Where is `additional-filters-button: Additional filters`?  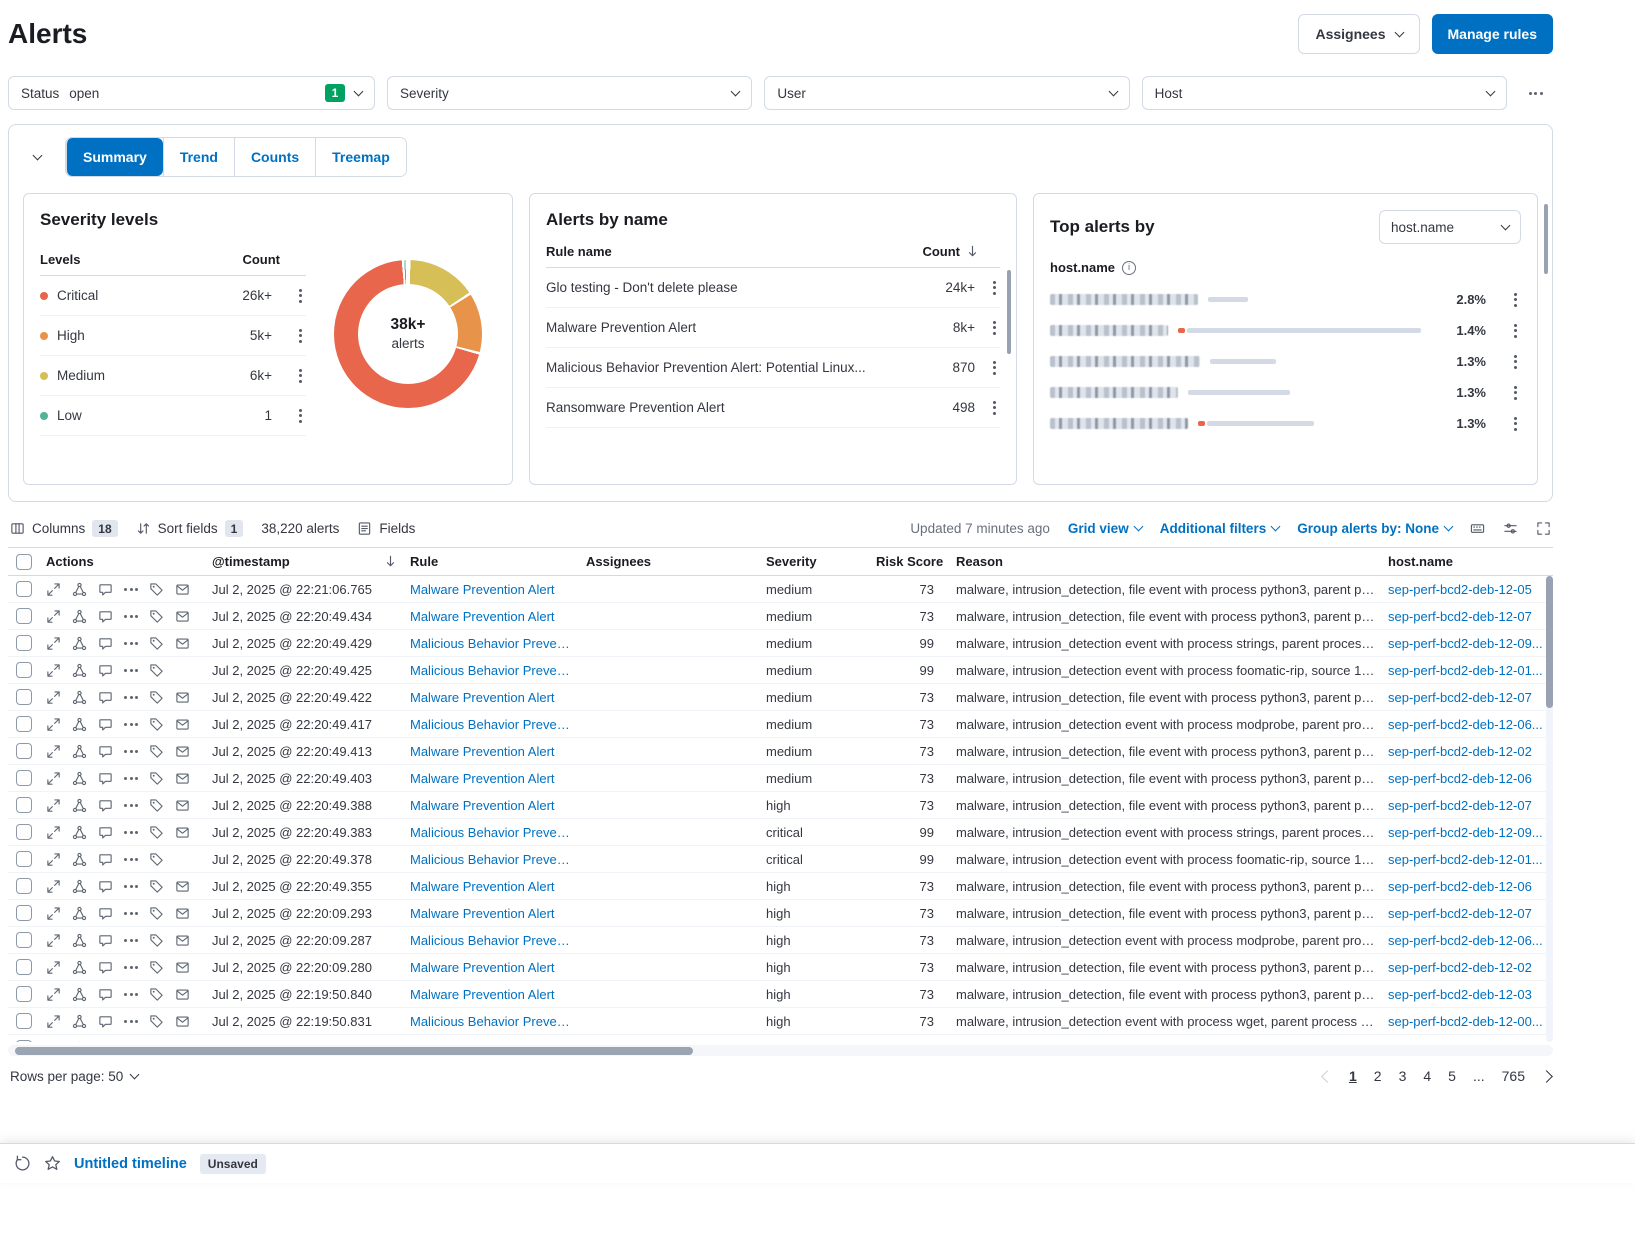
additional-filters-button: Additional filters is located at coordinates (1220, 528).